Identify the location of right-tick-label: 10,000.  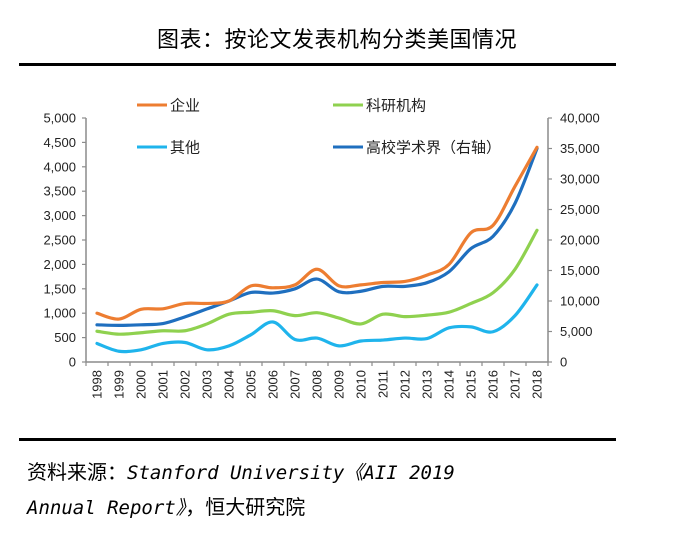
(580, 301).